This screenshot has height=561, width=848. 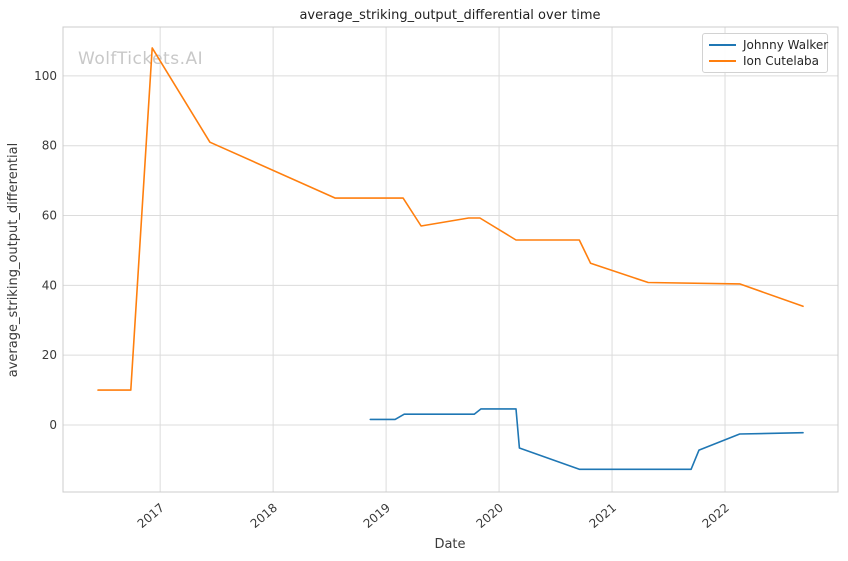 What do you see at coordinates (49, 285) in the screenshot?
I see `y-tick-label-40: 40` at bounding box center [49, 285].